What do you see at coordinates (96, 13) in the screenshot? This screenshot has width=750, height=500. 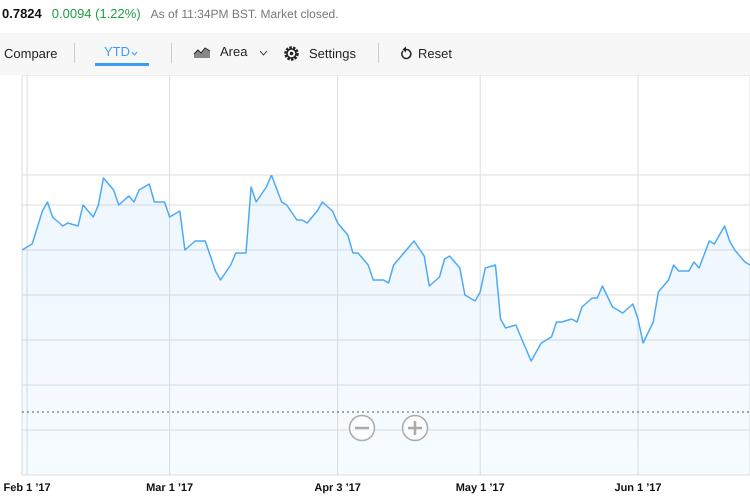 I see `text: 0.0094 (1.22%)` at bounding box center [96, 13].